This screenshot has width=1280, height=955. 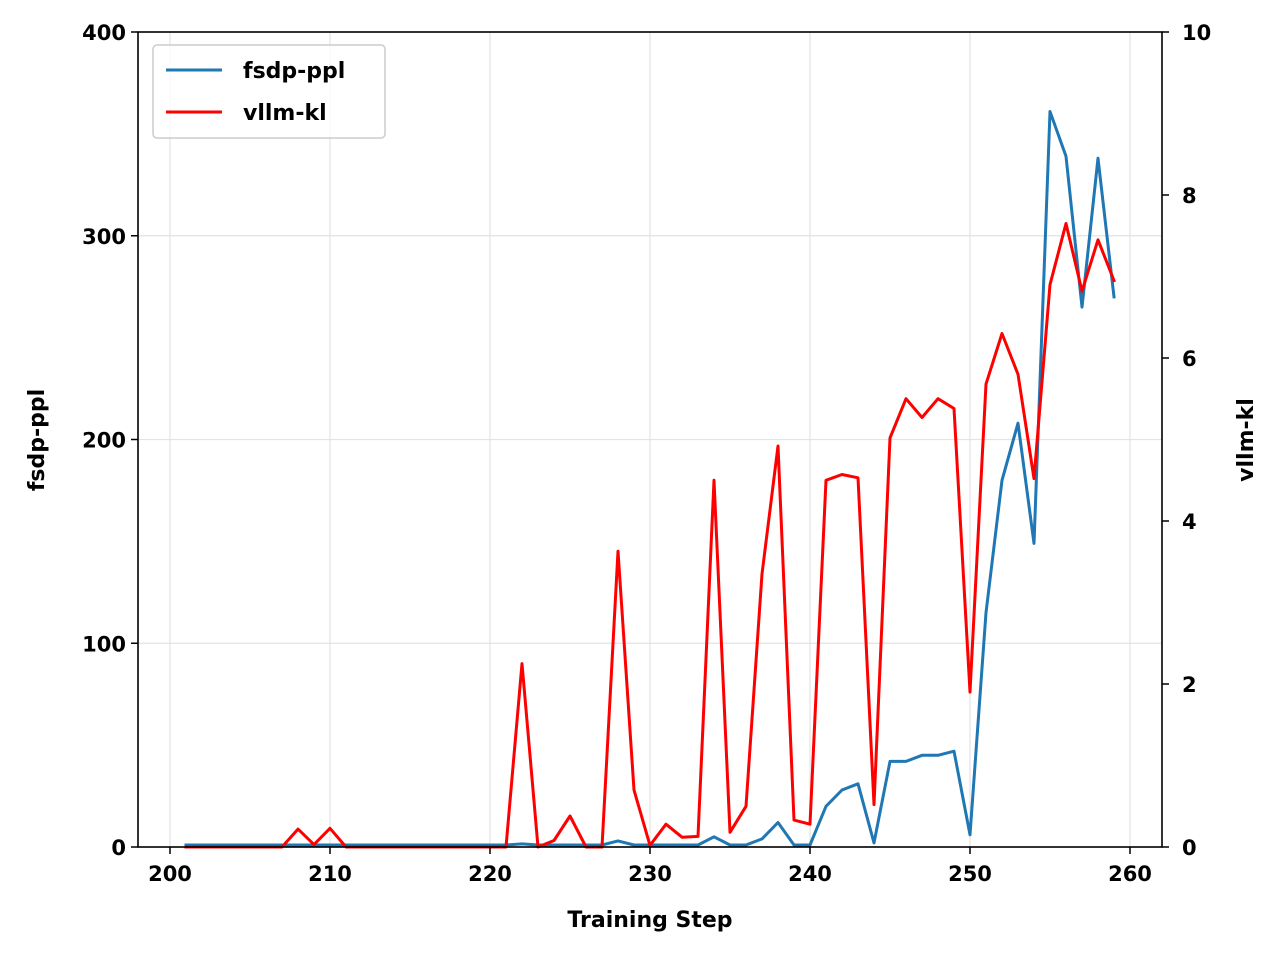 I want to click on legend-label-fsdp-ppl: fsdp-ppl, so click(x=294, y=71).